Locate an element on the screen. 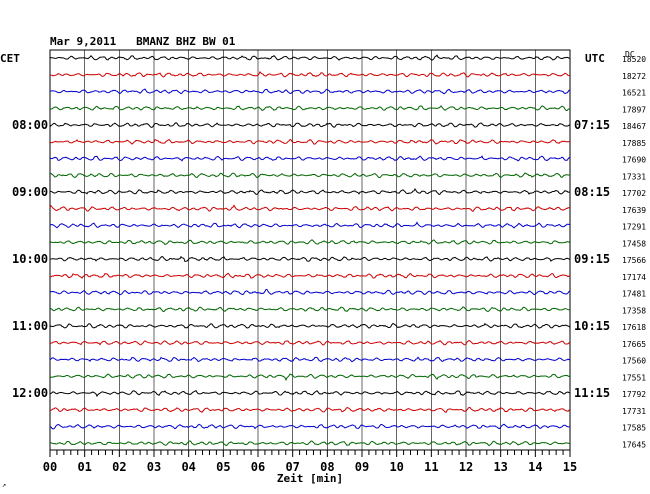 This screenshot has width=650, height=494. left-time-label: 08:00 is located at coordinates (30, 125).